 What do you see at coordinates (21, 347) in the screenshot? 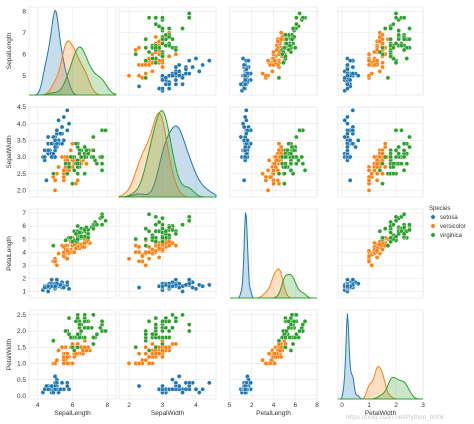
I see `y-tick-label: 1.5` at bounding box center [21, 347].